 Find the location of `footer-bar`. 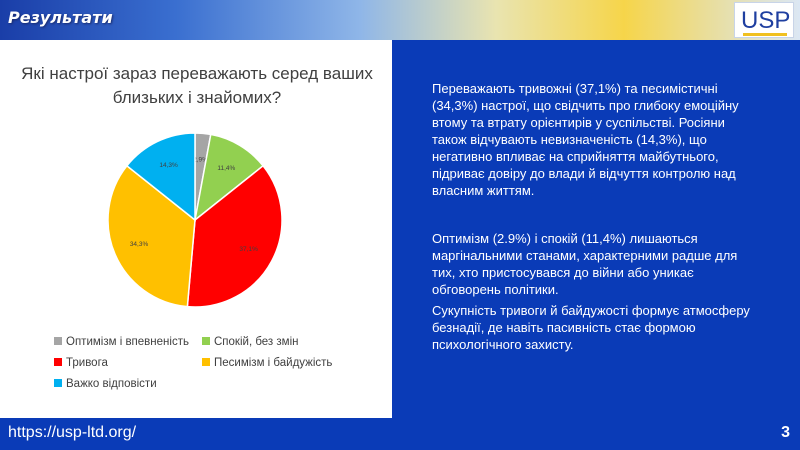

footer-bar is located at coordinates (400, 434).